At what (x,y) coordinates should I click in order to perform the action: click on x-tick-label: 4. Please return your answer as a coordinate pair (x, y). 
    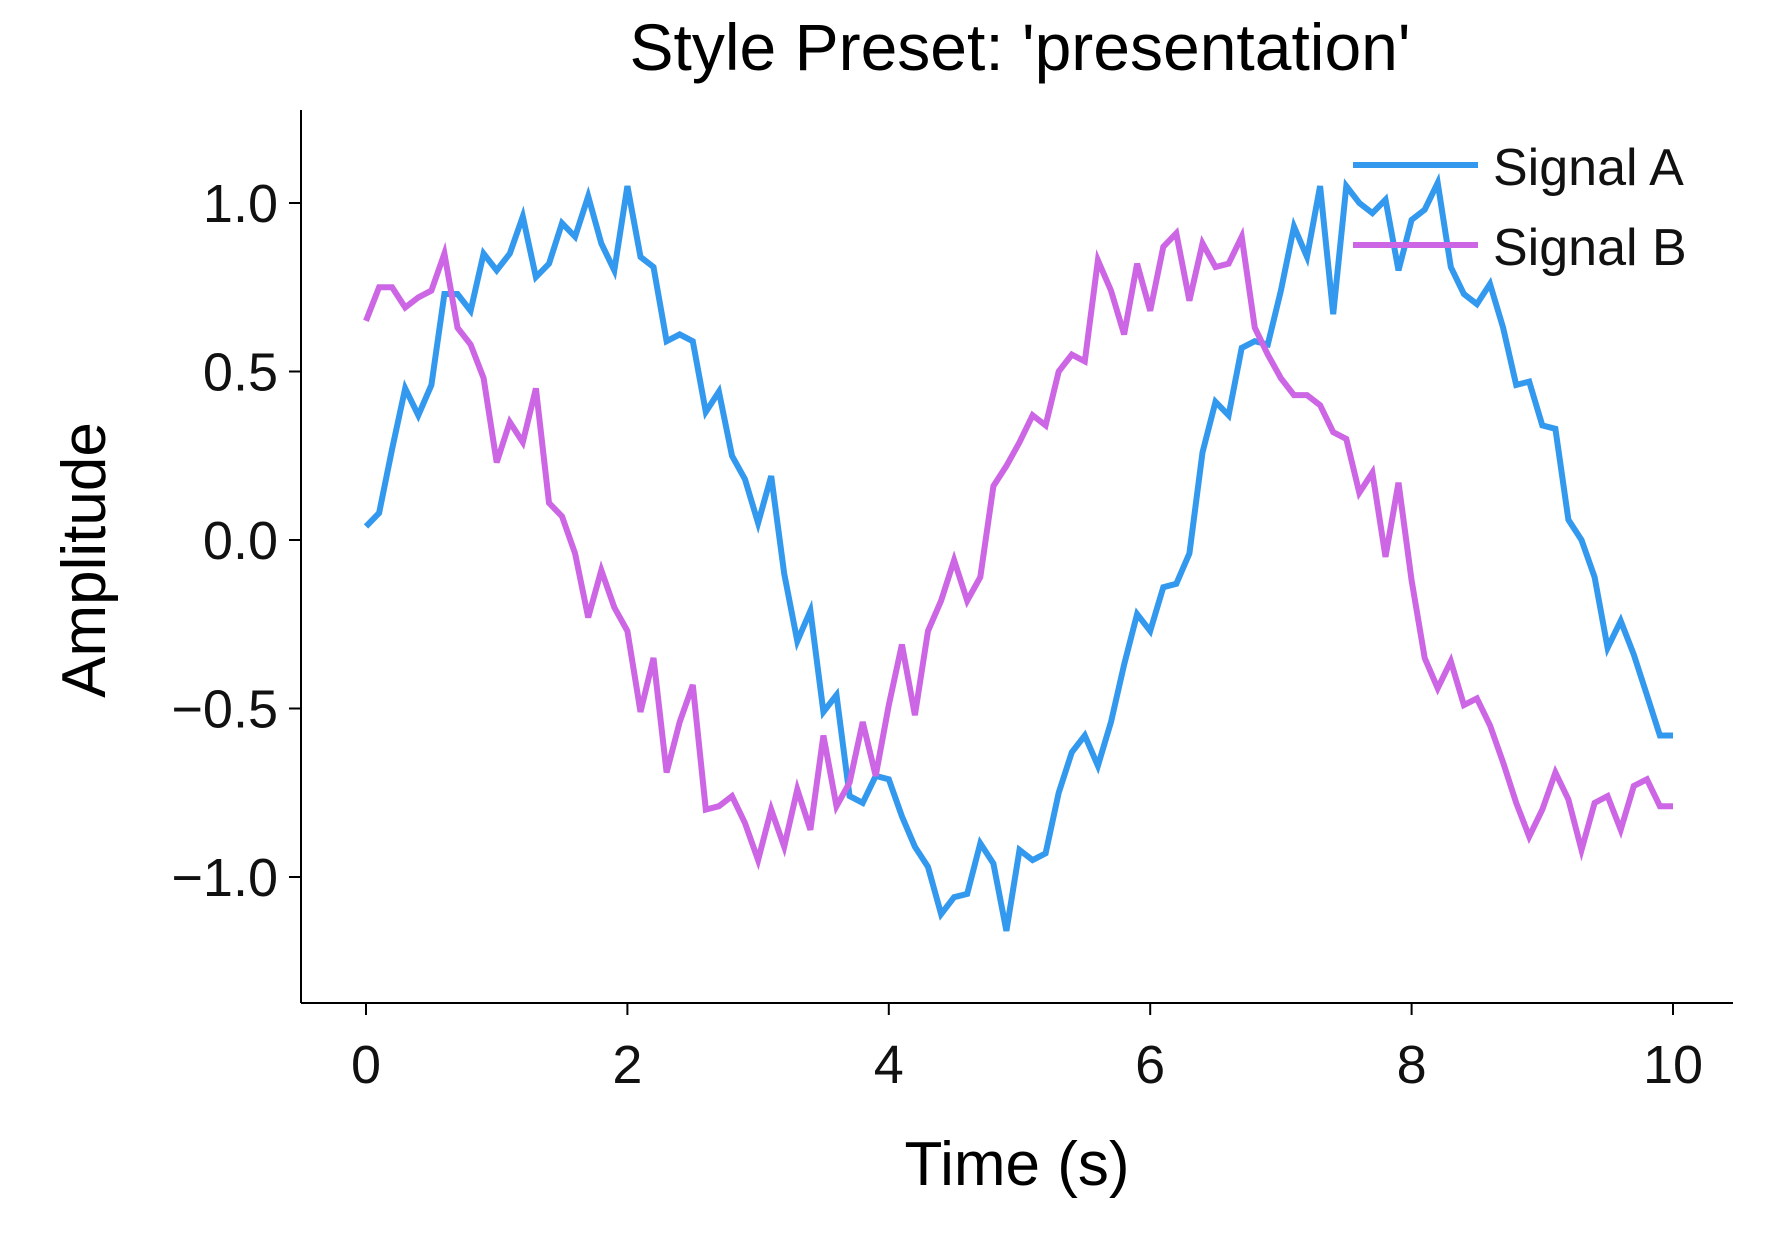
    Looking at the image, I should click on (889, 1065).